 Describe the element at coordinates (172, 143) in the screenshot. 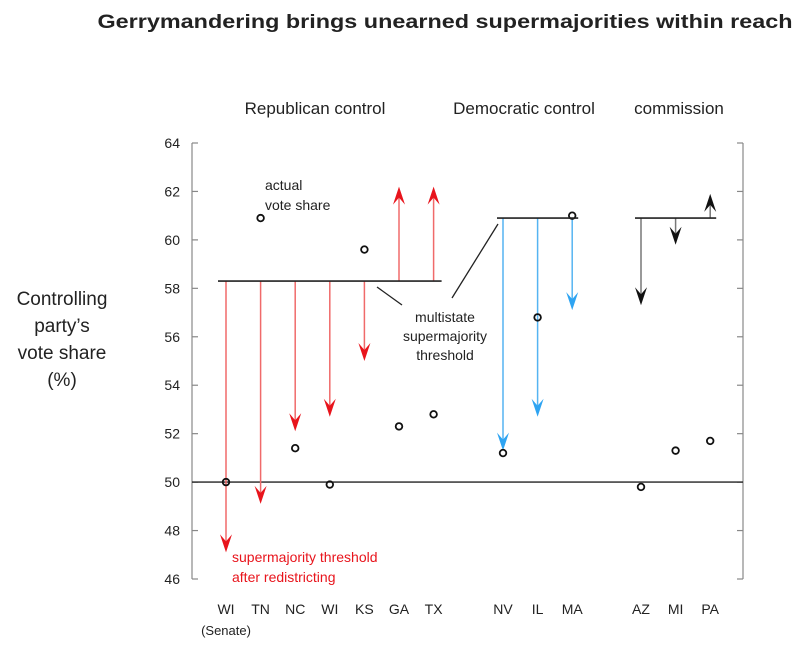

I see `y-tick-label: 64` at that location.